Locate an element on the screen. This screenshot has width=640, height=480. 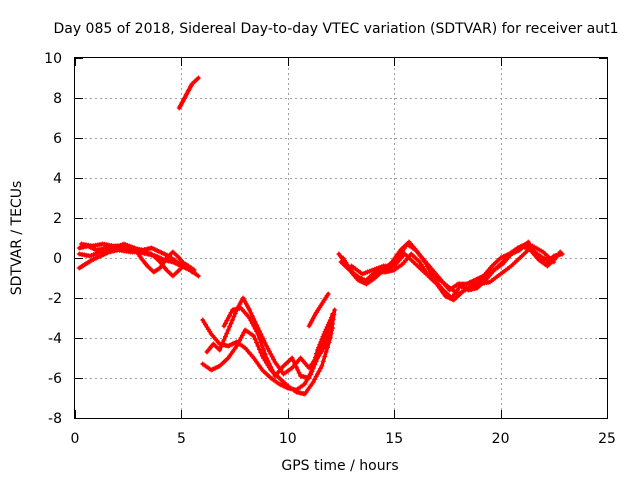
series-arc-high is located at coordinates (188, 93).